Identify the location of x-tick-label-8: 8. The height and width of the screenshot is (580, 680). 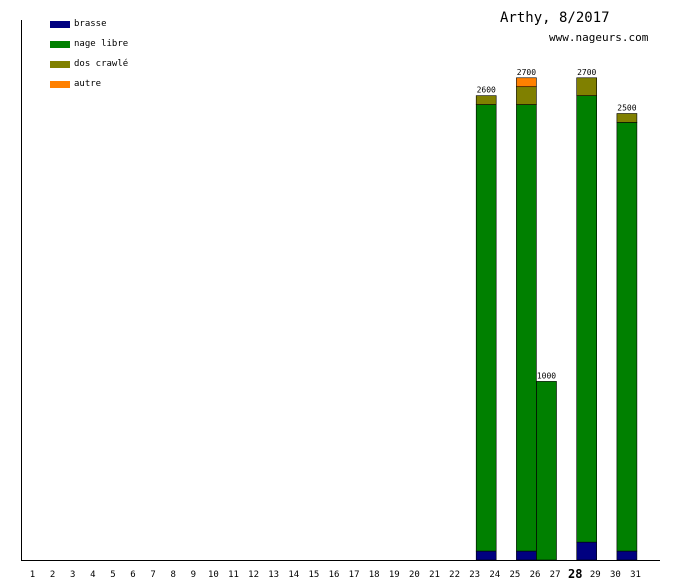
(172, 575).